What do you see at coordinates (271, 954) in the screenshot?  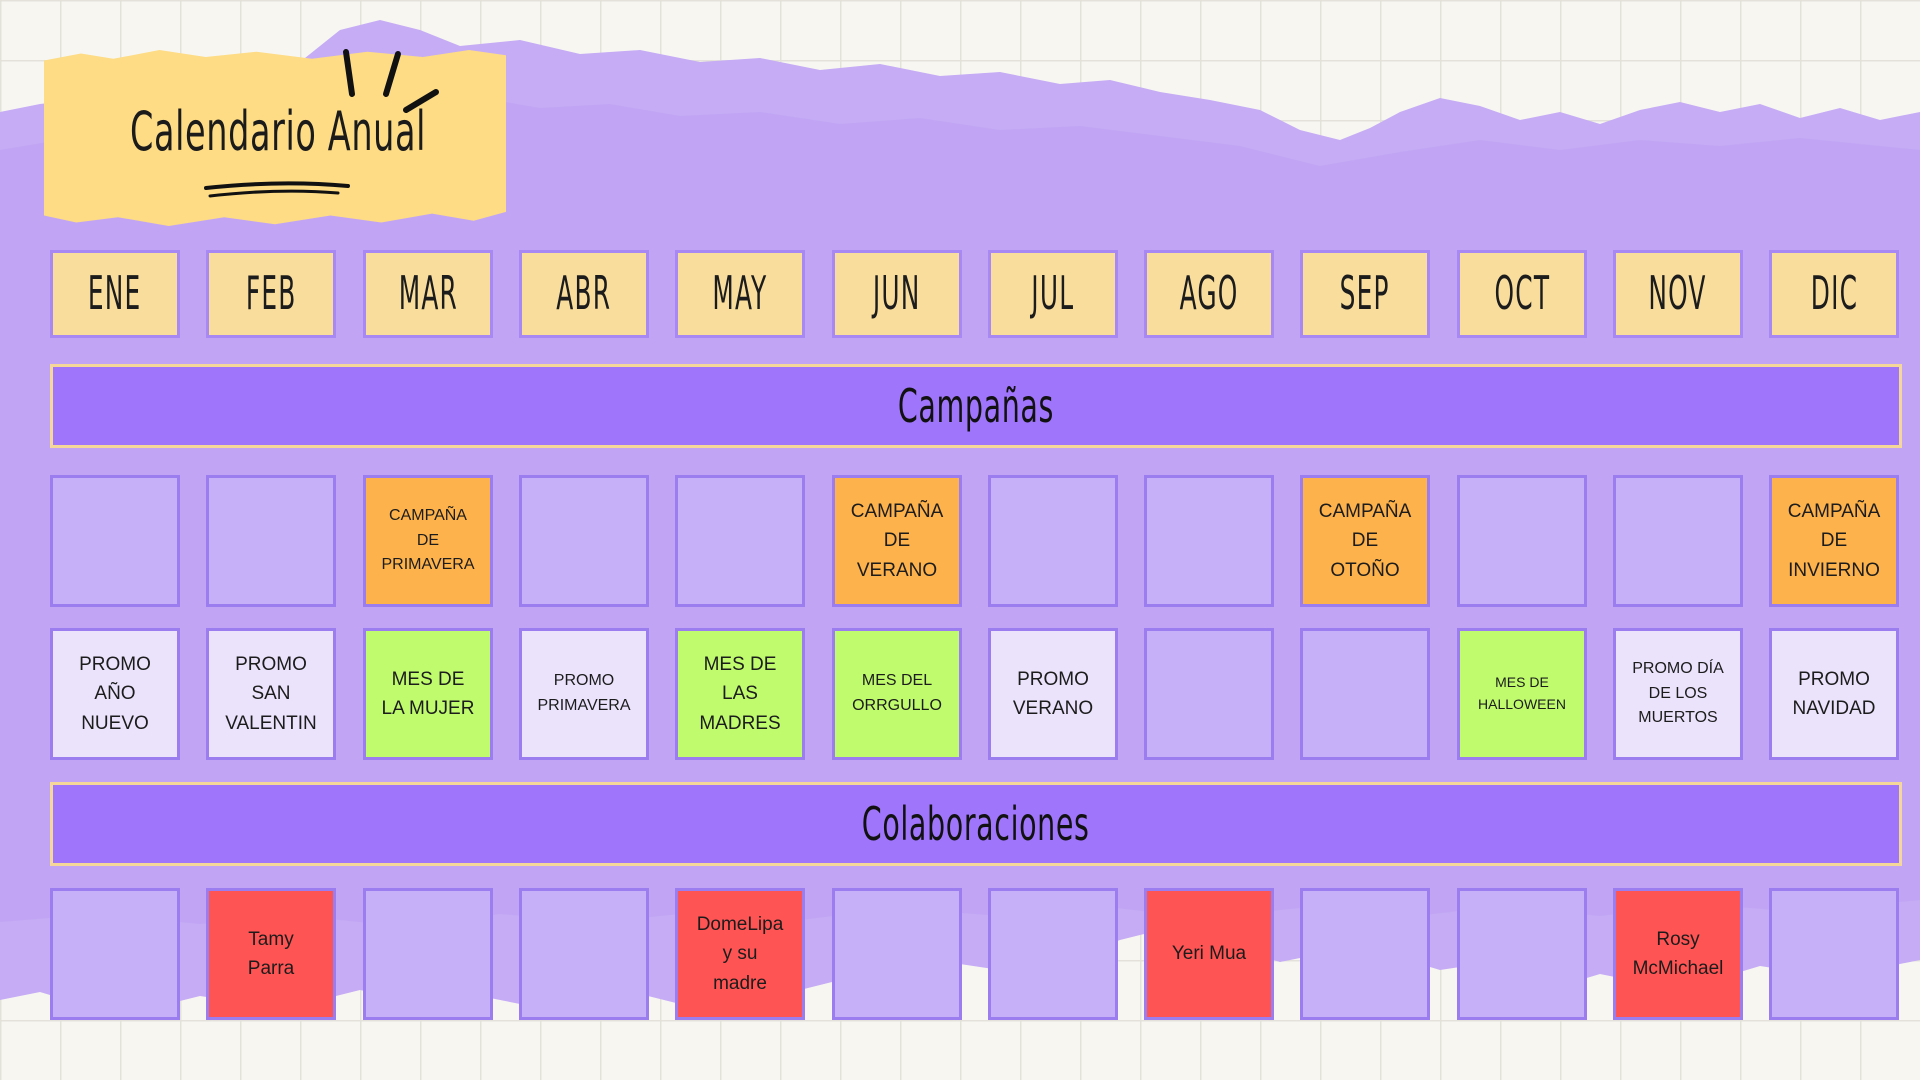 I see `collaboration-cell: Tamy Parra` at bounding box center [271, 954].